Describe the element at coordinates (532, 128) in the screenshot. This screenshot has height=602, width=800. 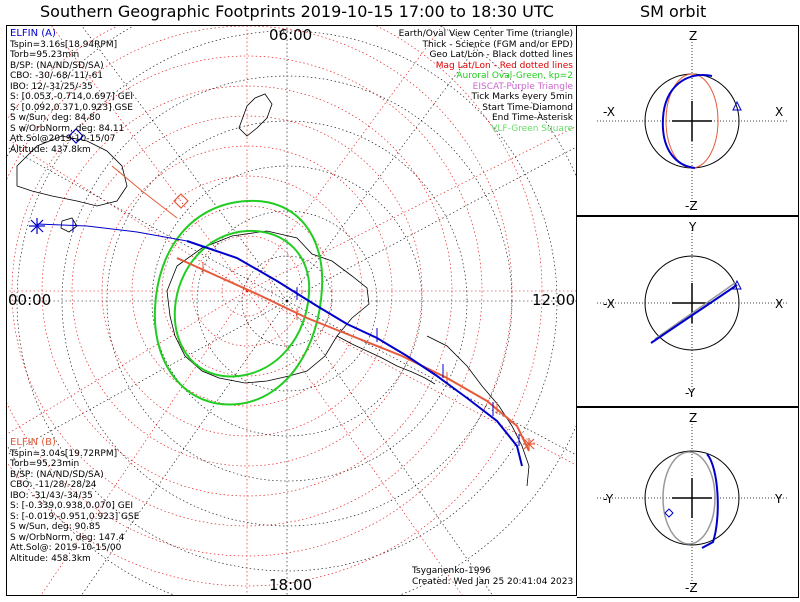
I see `legend-item: VLF-Green Square` at that location.